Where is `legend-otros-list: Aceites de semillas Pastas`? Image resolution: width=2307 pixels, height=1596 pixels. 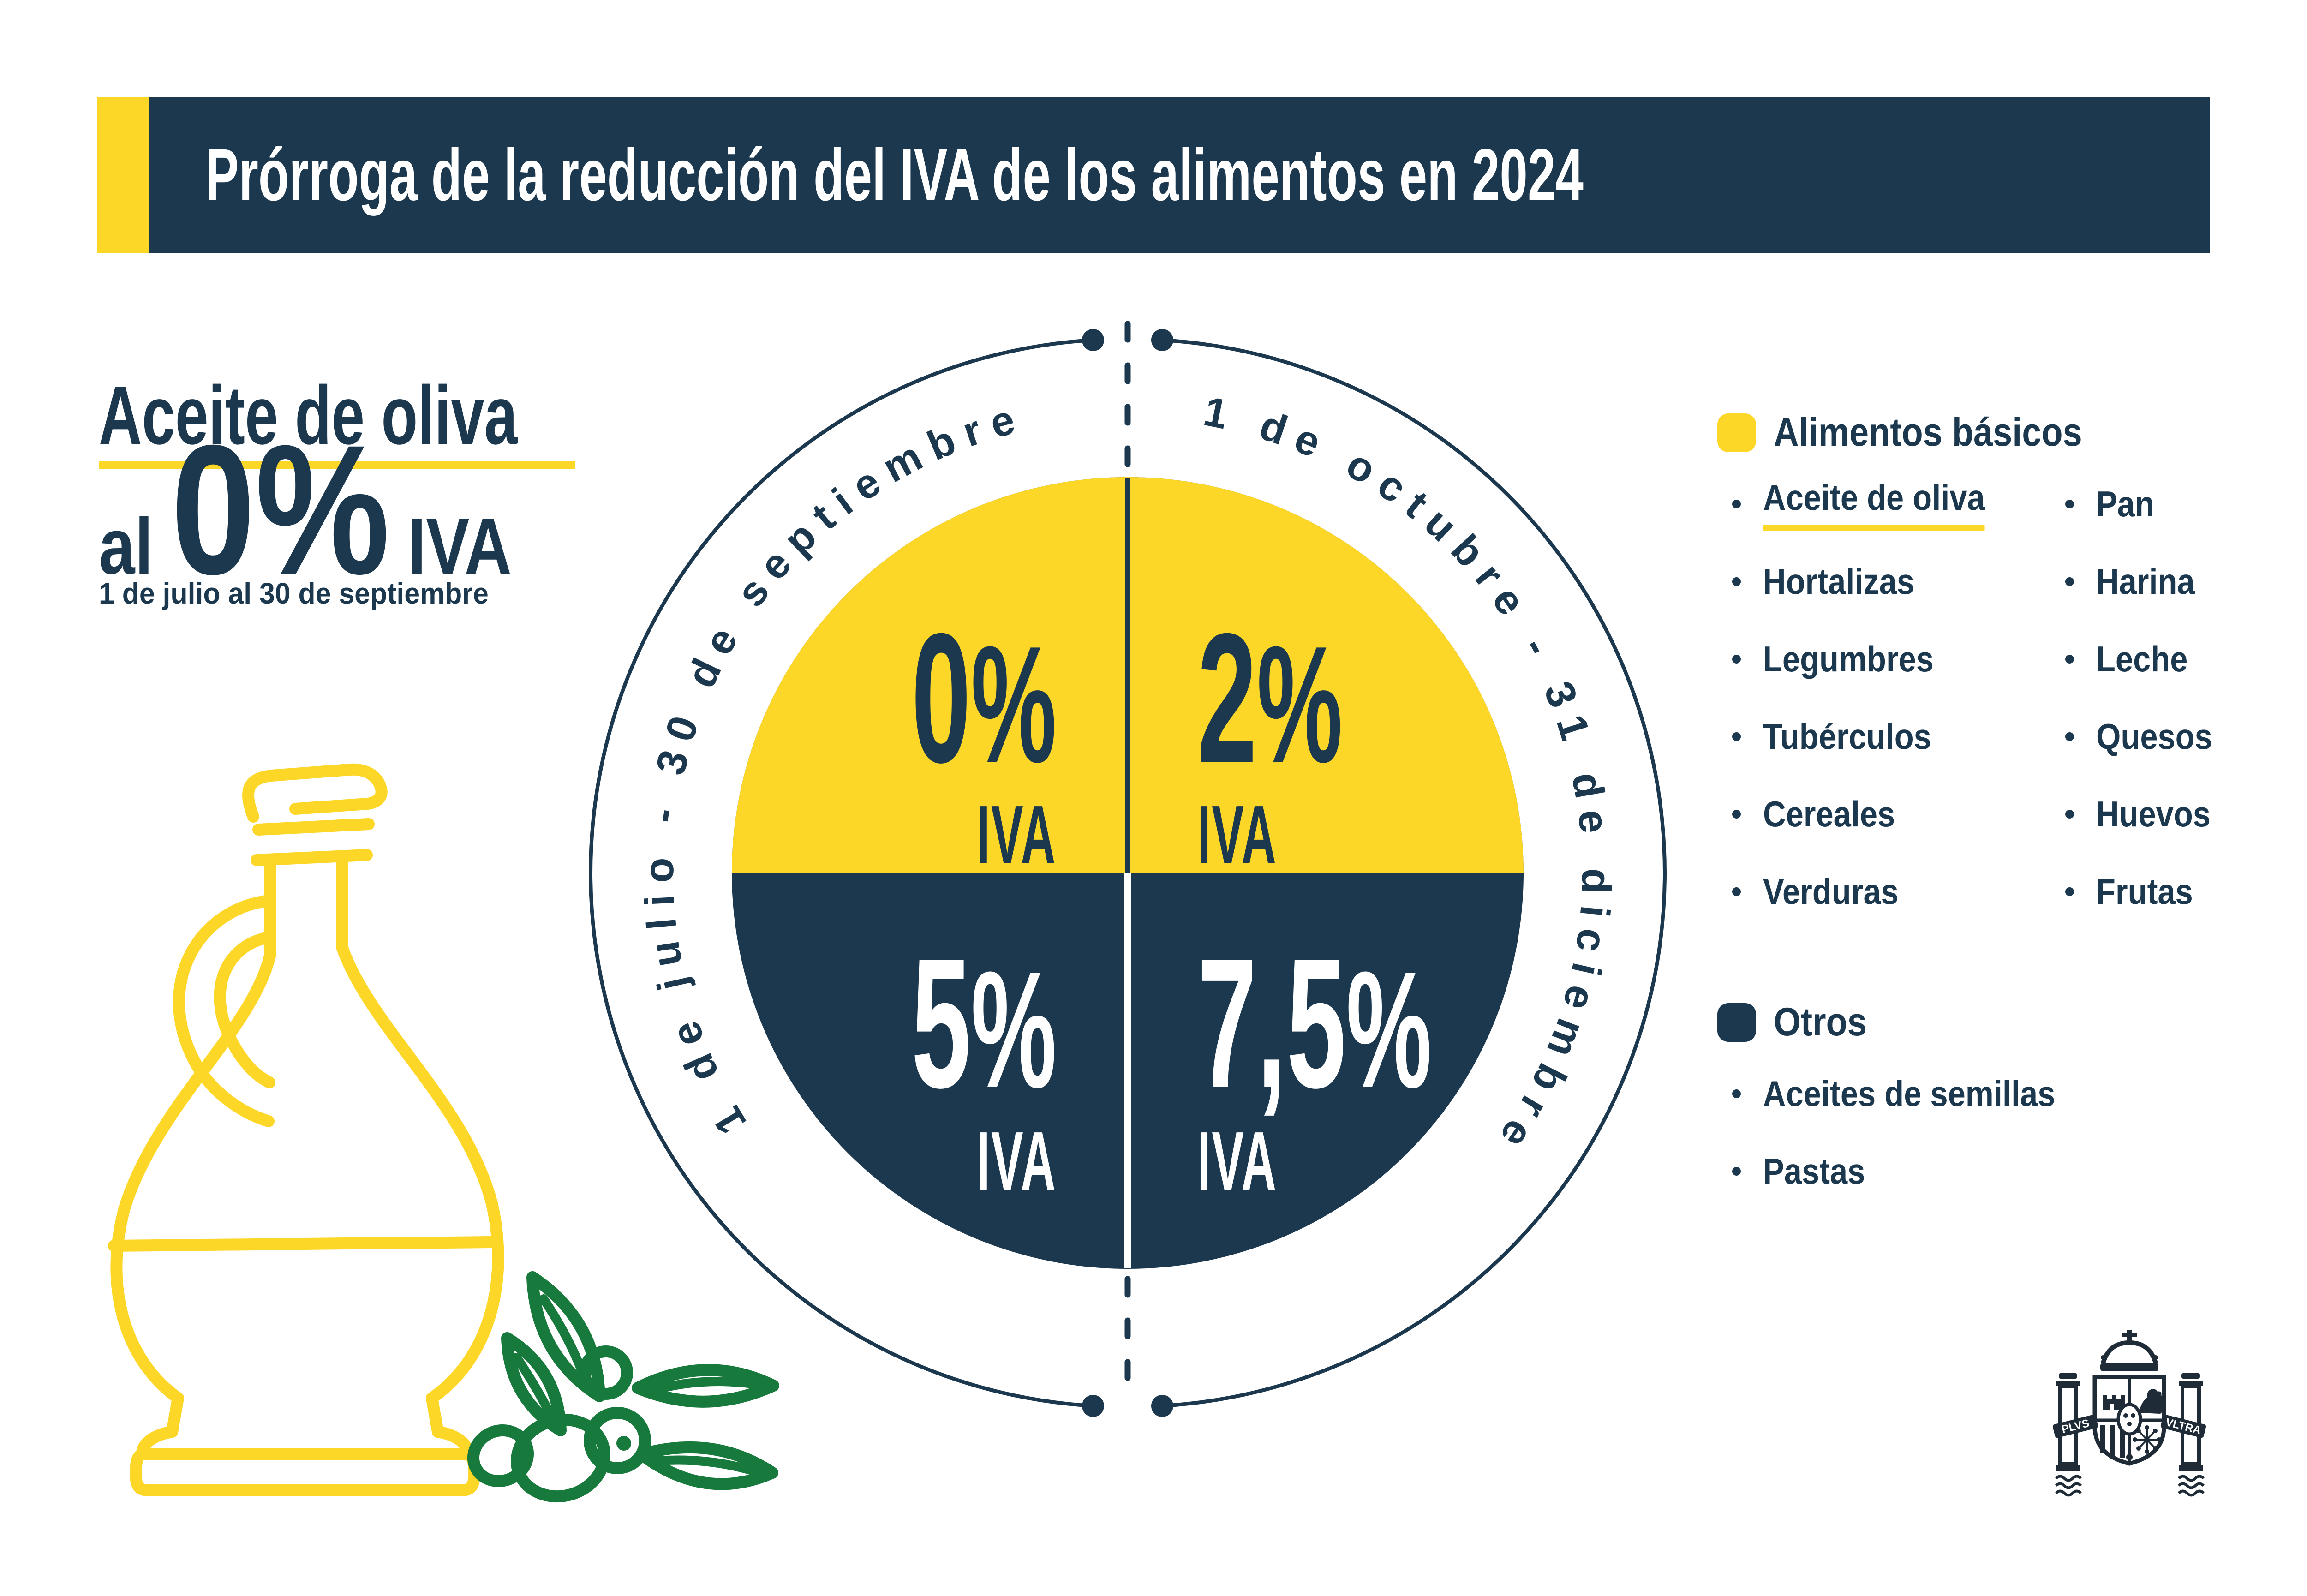
legend-otros-list: Aceites de semillas Pastas is located at coordinates (1911, 1132).